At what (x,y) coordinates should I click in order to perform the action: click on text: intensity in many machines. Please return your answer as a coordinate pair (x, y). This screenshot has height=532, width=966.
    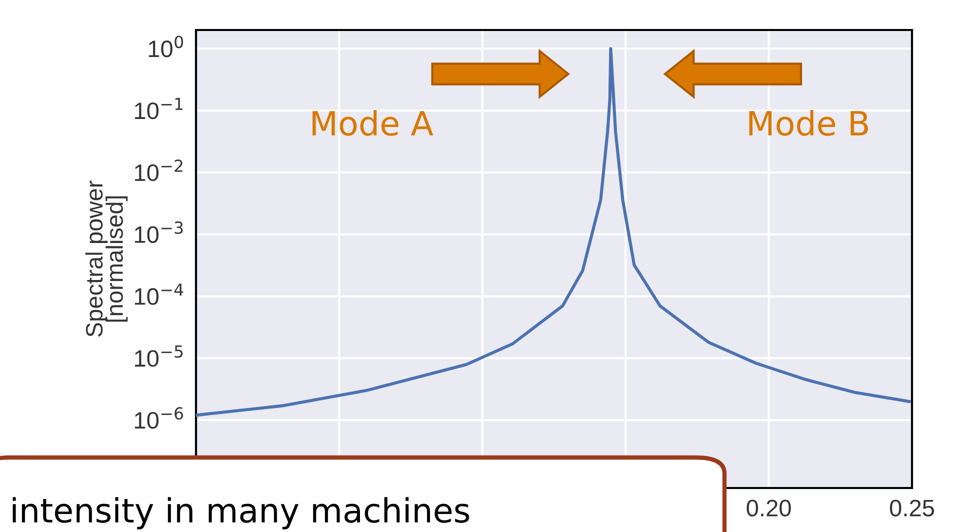
    Looking at the image, I should click on (241, 513).